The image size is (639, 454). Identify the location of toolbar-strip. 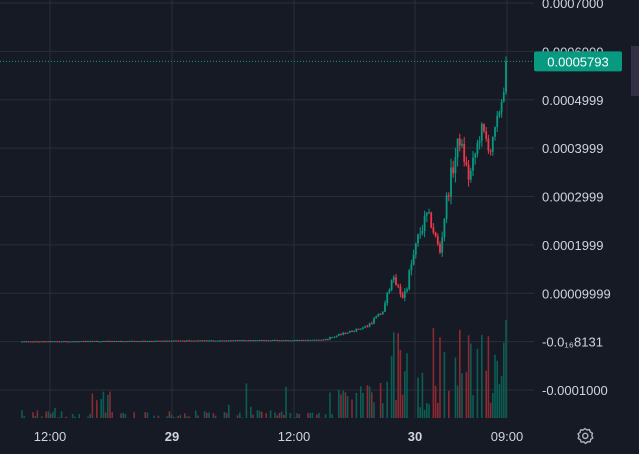
(635, 71).